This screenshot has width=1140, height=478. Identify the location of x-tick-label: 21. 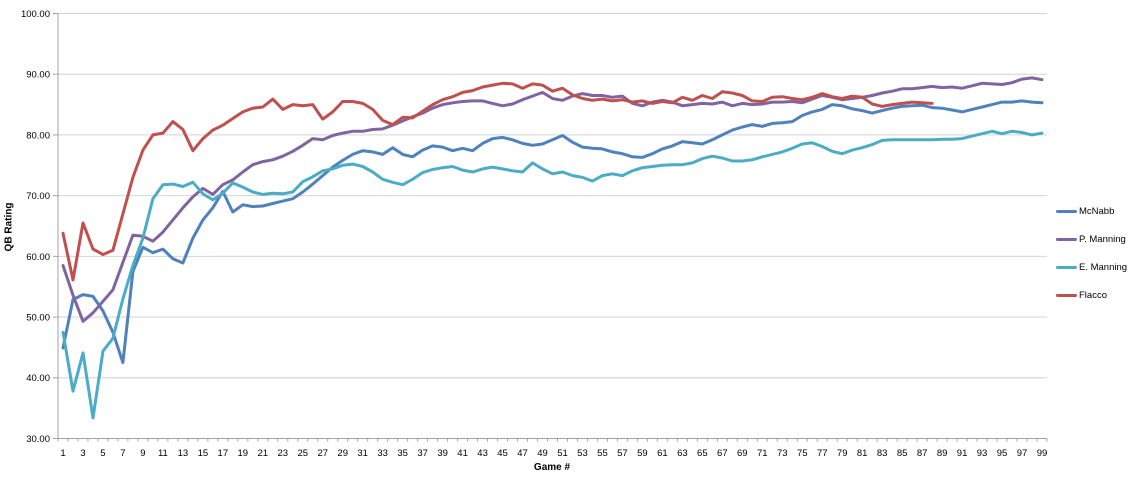
(263, 453).